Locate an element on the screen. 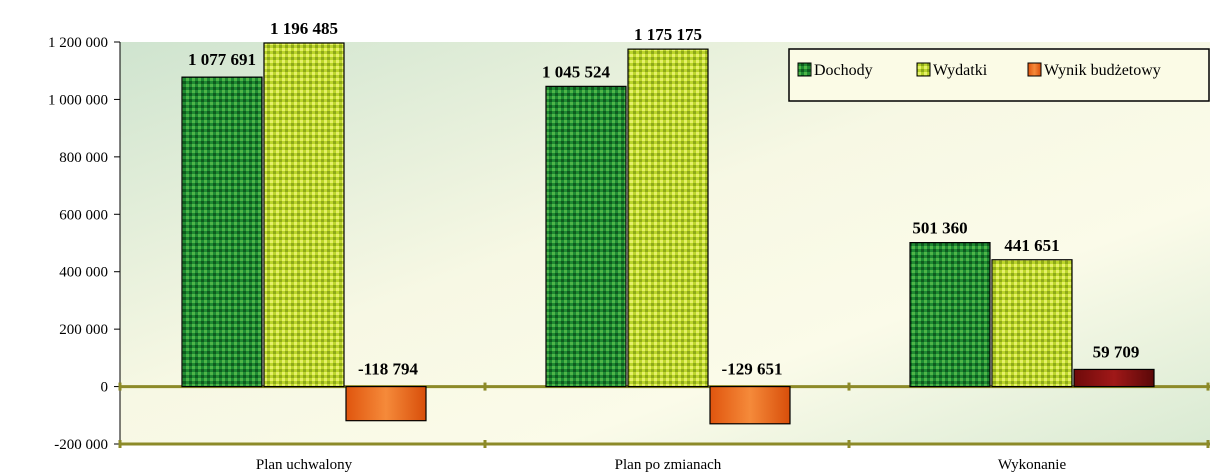 The width and height of the screenshot is (1211, 475). legend-swatch-wynik is located at coordinates (1034, 69).